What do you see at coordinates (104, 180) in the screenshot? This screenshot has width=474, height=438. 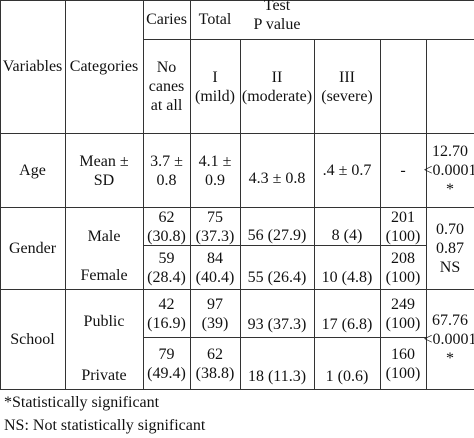 I see `age-category-line: SD` at bounding box center [104, 180].